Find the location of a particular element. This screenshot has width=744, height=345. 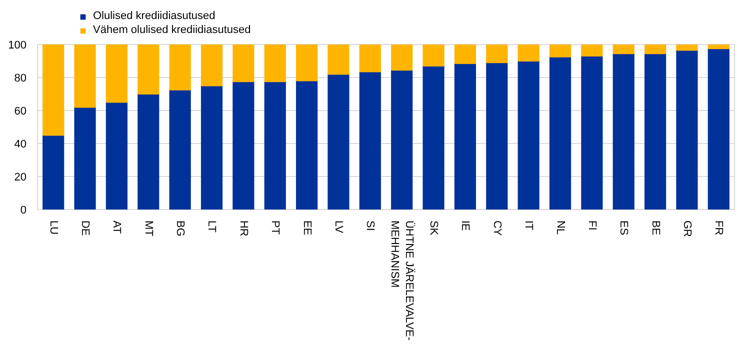

x-tick-label: HR is located at coordinates (243, 228).